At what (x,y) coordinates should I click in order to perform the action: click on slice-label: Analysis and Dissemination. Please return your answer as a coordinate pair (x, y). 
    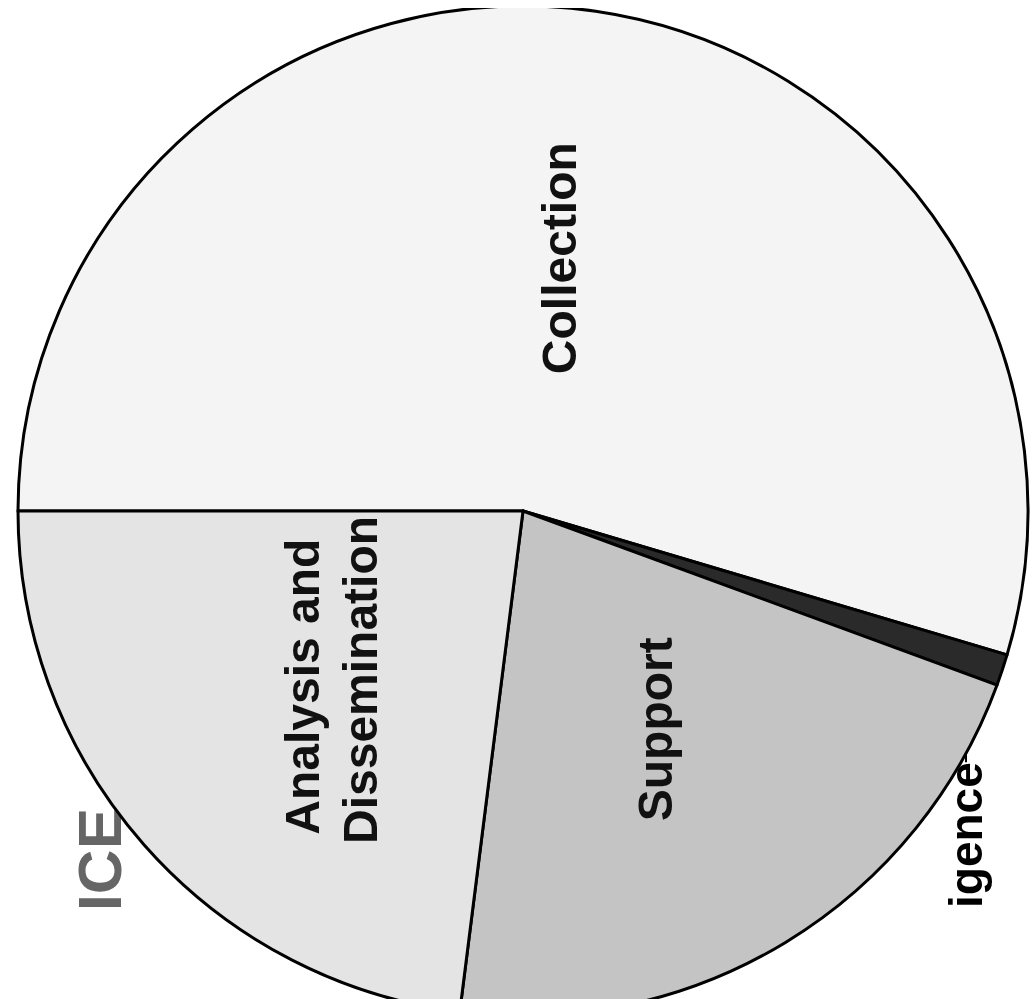
    Looking at the image, I should click on (331, 679).